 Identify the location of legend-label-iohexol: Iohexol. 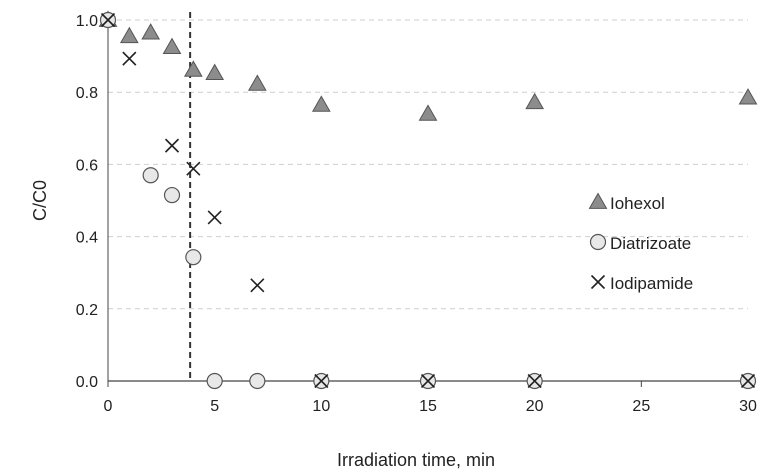
(637, 203).